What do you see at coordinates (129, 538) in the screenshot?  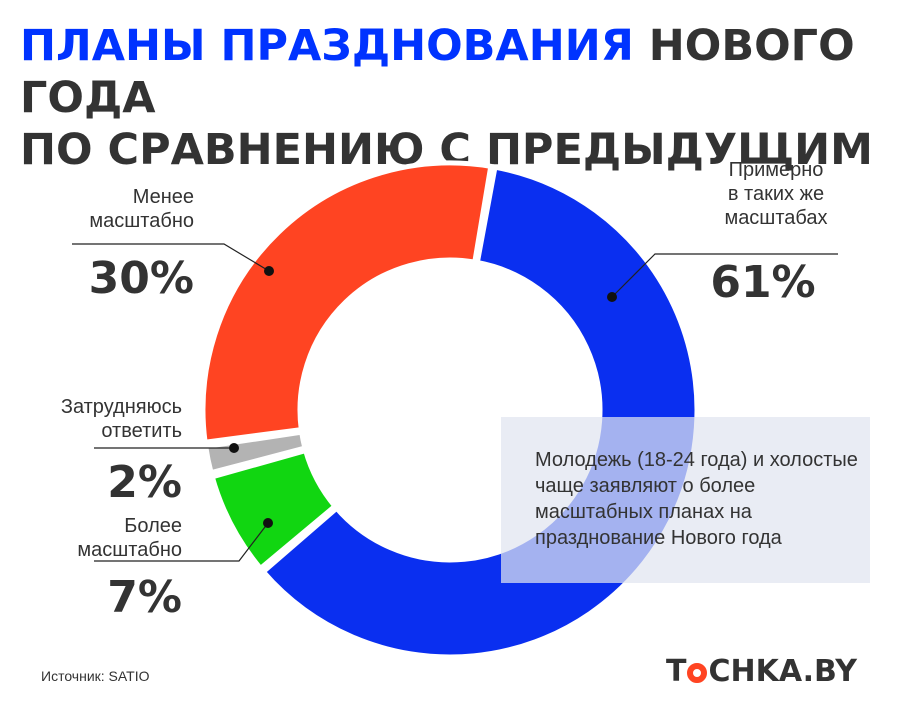 I see `slice-label: Более масштабно` at bounding box center [129, 538].